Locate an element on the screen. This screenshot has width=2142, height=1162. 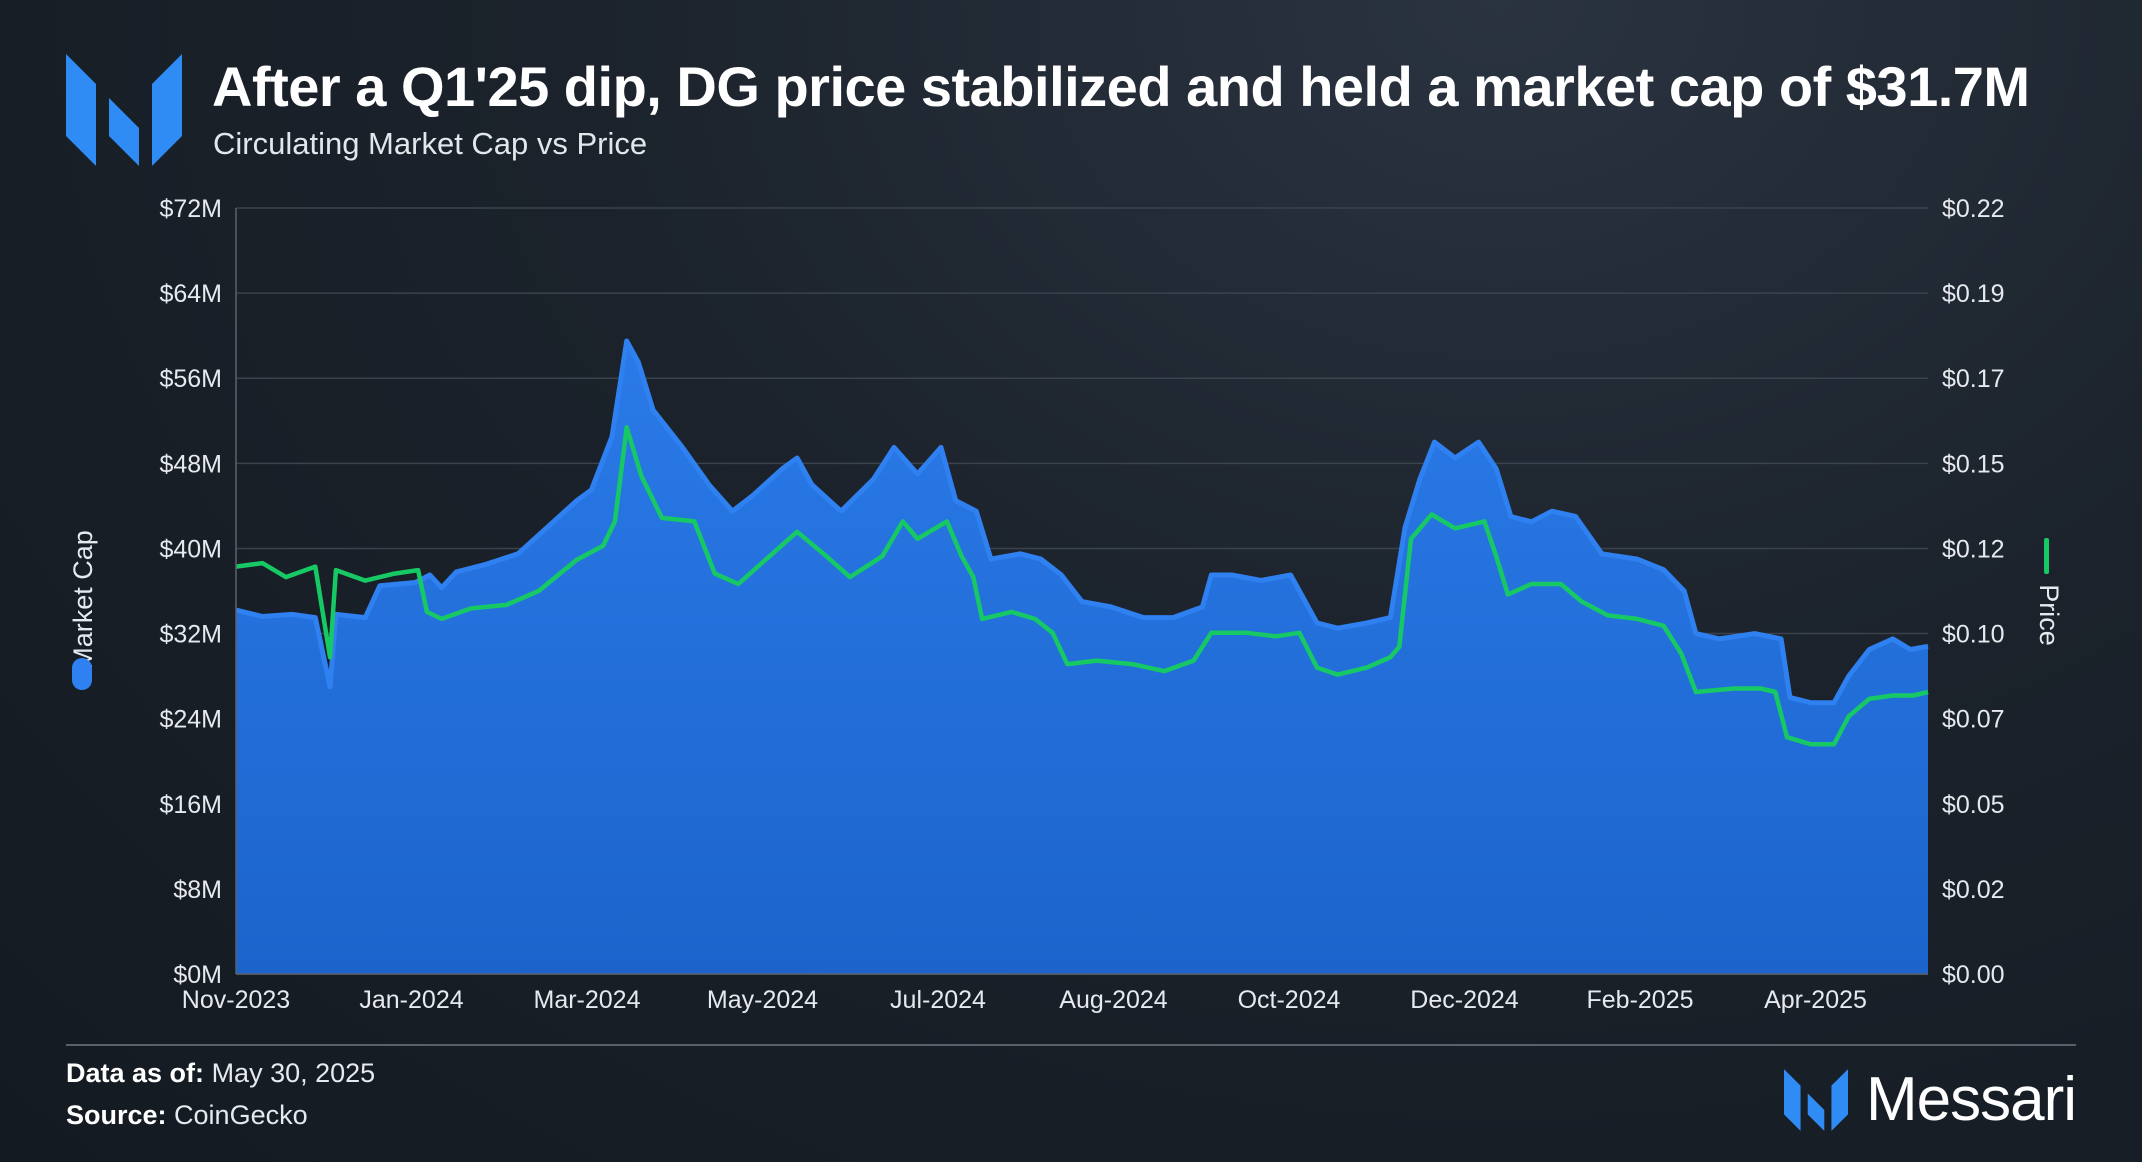
y-left-tick-label: $0M is located at coordinates (197, 975).